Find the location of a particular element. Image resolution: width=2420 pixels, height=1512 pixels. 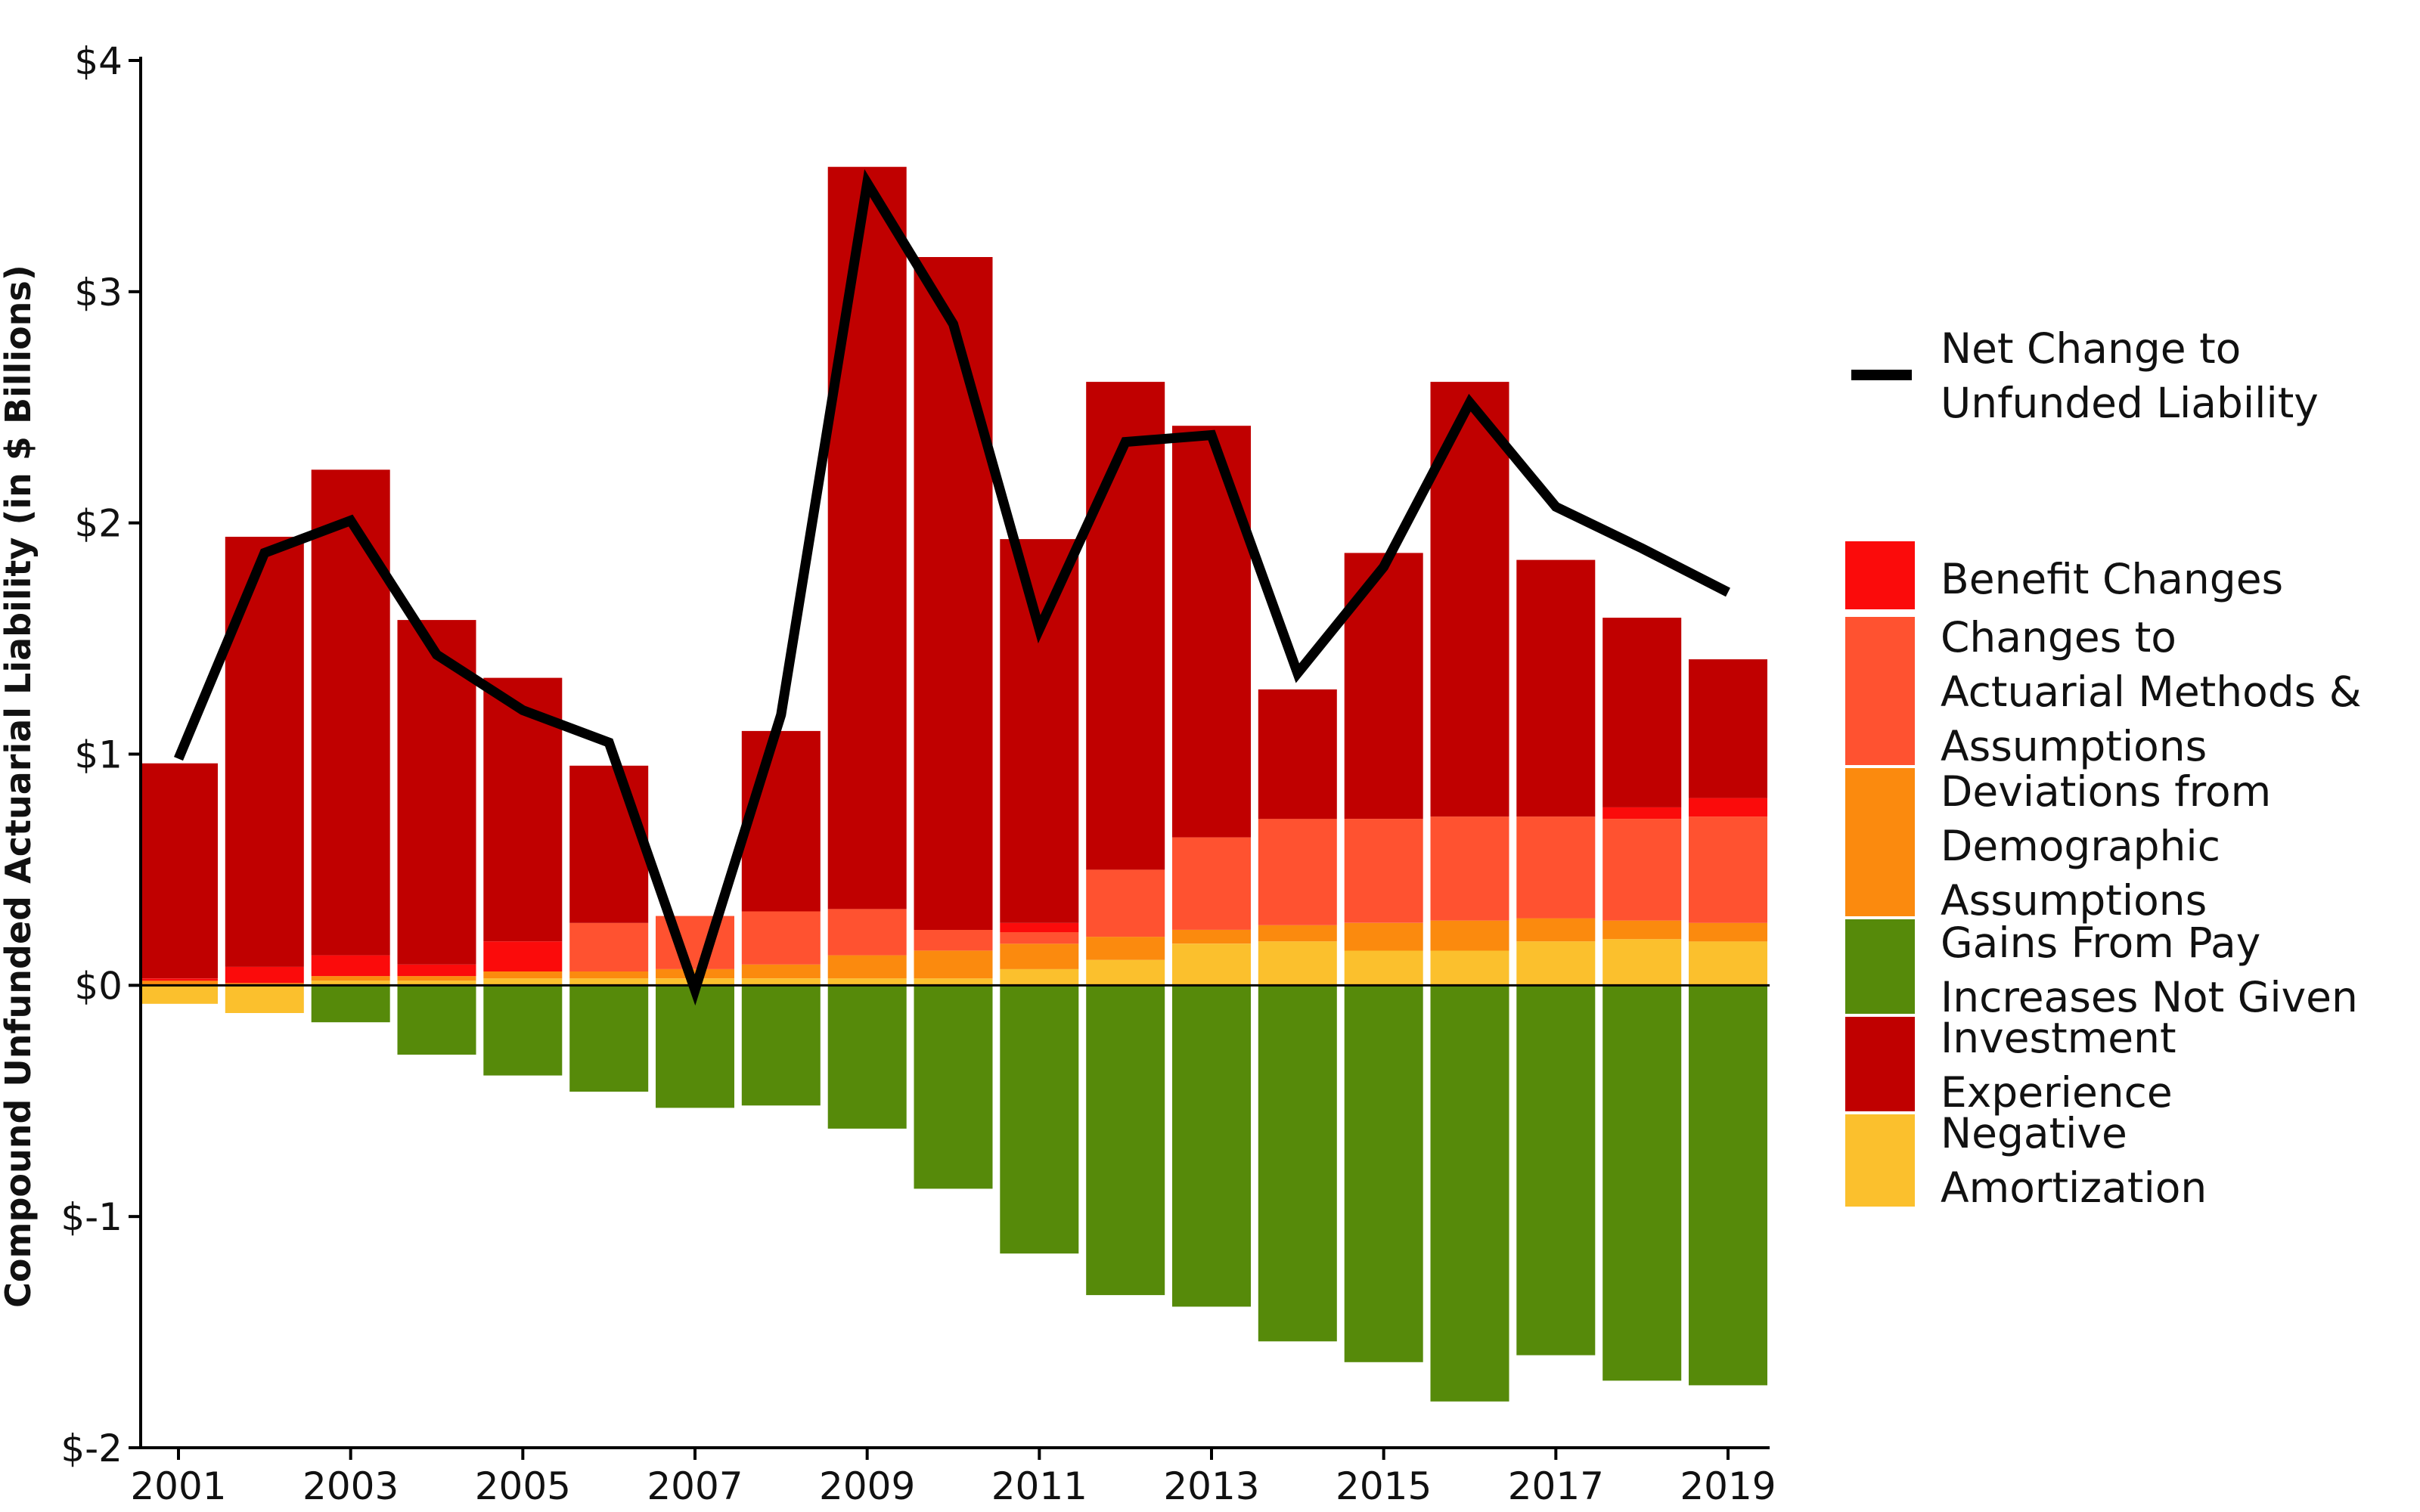

bar-segment-2008-changes-to-actuarial-methods-assumptions is located at coordinates (781, 938).